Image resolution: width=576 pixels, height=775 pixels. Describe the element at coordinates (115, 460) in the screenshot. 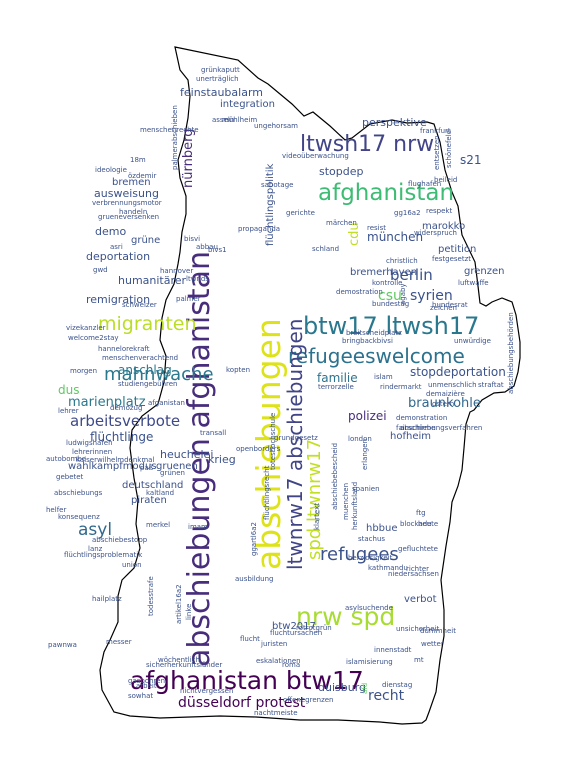

I see `word: kaiserwilhelmdenkmal` at that location.